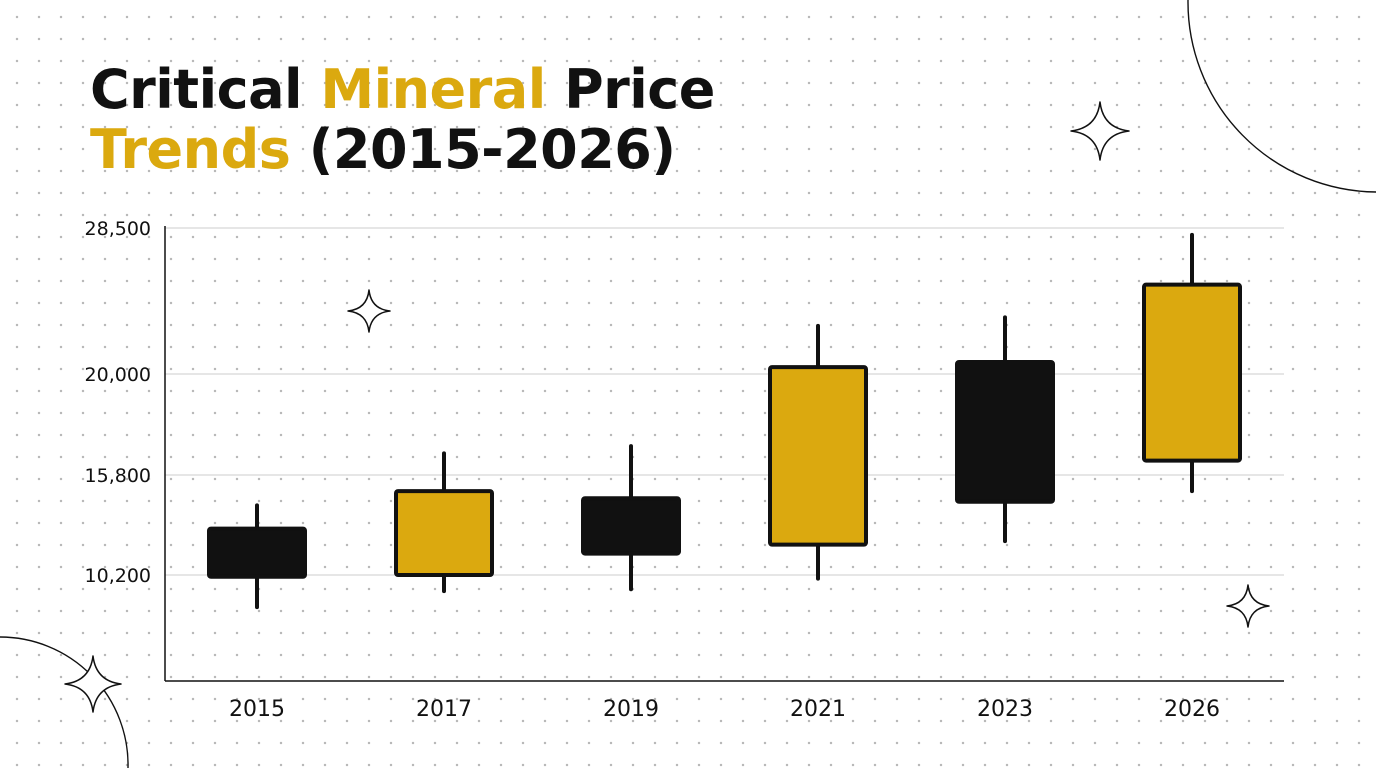 The image size is (1376, 768). What do you see at coordinates (118, 375) in the screenshot?
I see `y-tick-label: 20,000` at bounding box center [118, 375].